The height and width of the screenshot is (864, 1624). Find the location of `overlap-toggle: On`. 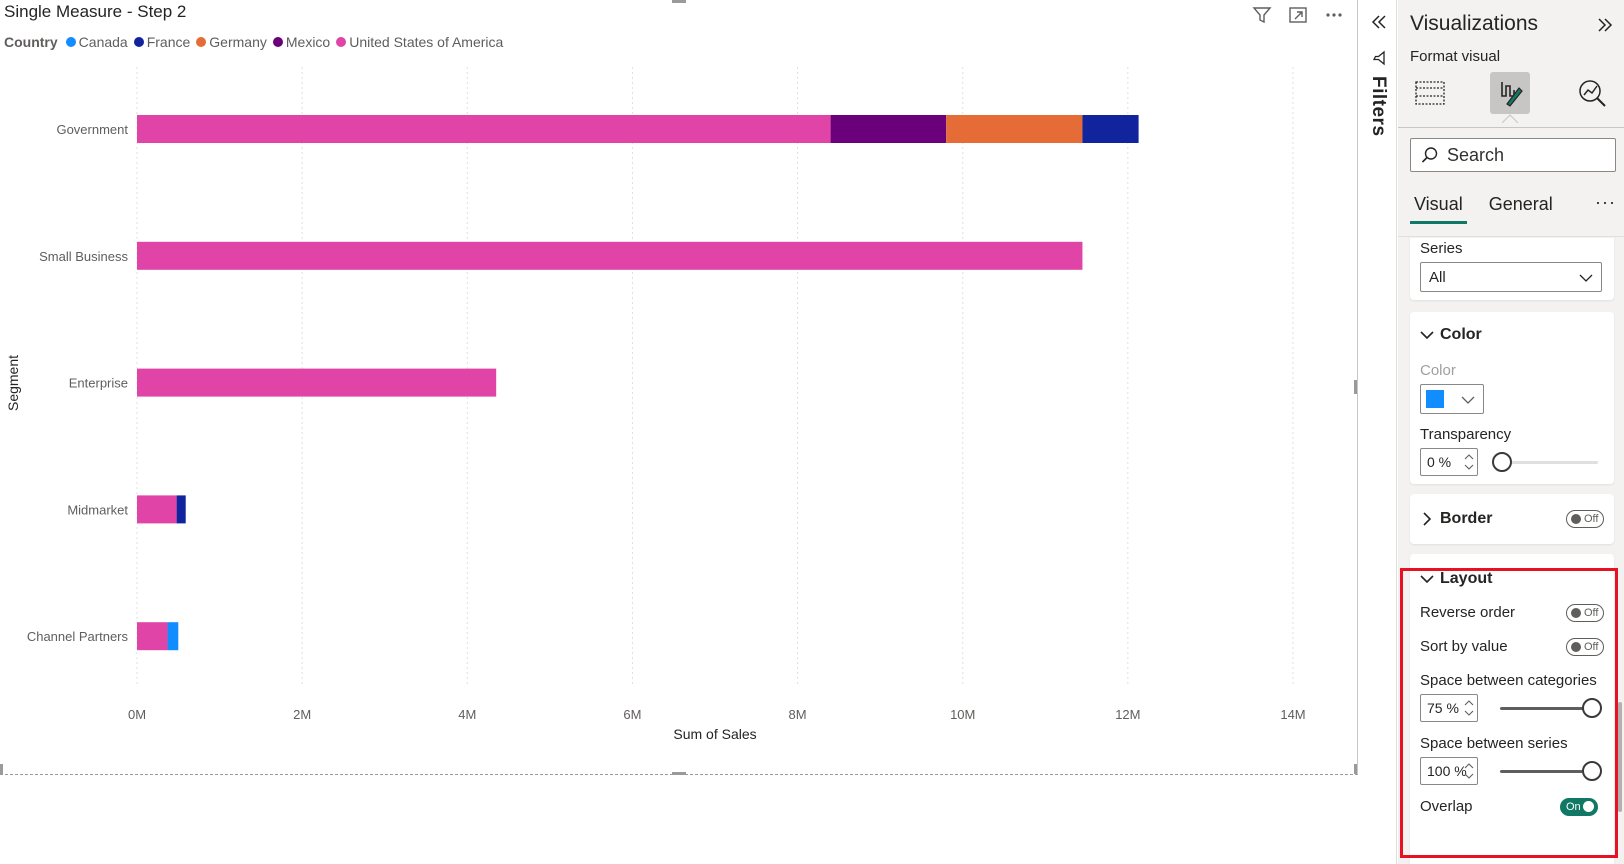

overlap-toggle: On is located at coordinates (1579, 807).